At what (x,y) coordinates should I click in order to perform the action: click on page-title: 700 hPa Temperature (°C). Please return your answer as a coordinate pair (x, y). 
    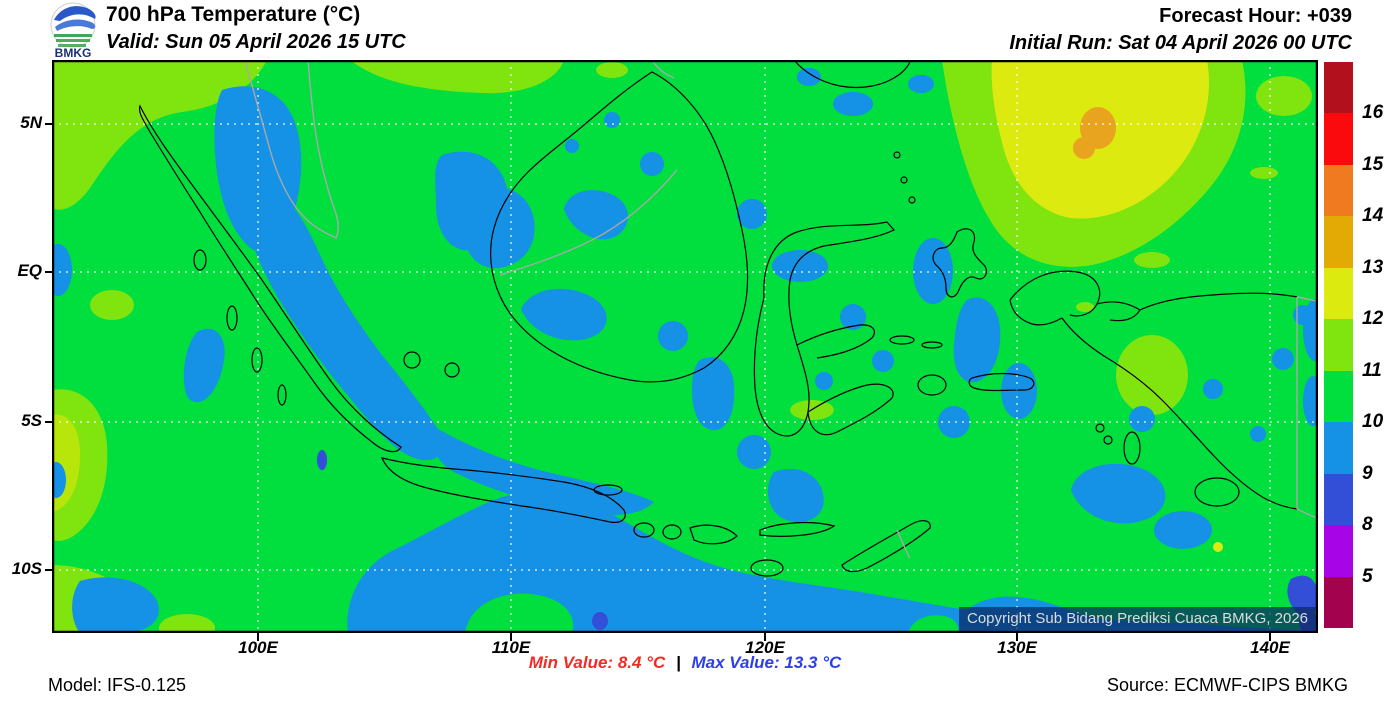
    Looking at the image, I should click on (233, 14).